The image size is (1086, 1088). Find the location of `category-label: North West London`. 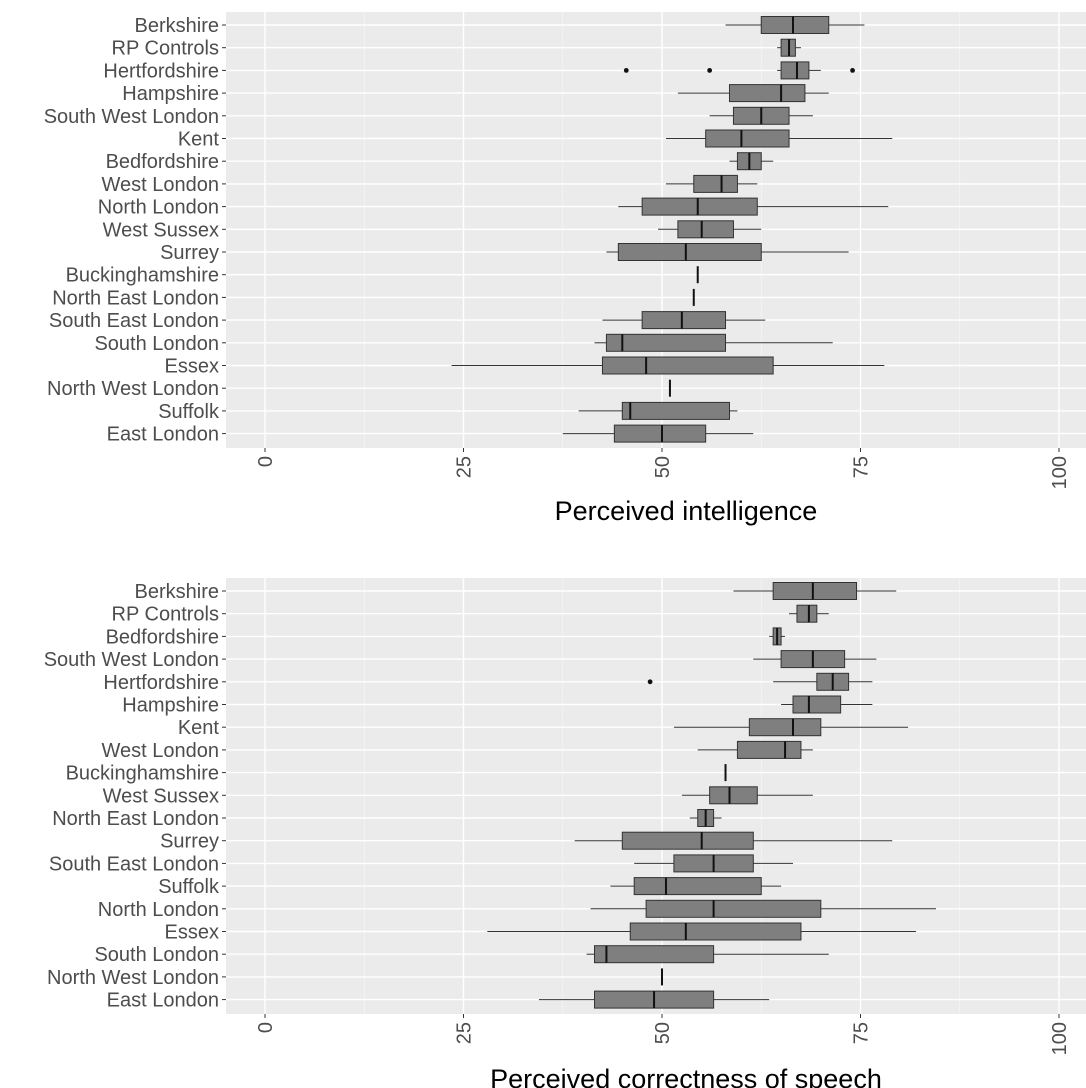

category-label: North West London is located at coordinates (133, 389).